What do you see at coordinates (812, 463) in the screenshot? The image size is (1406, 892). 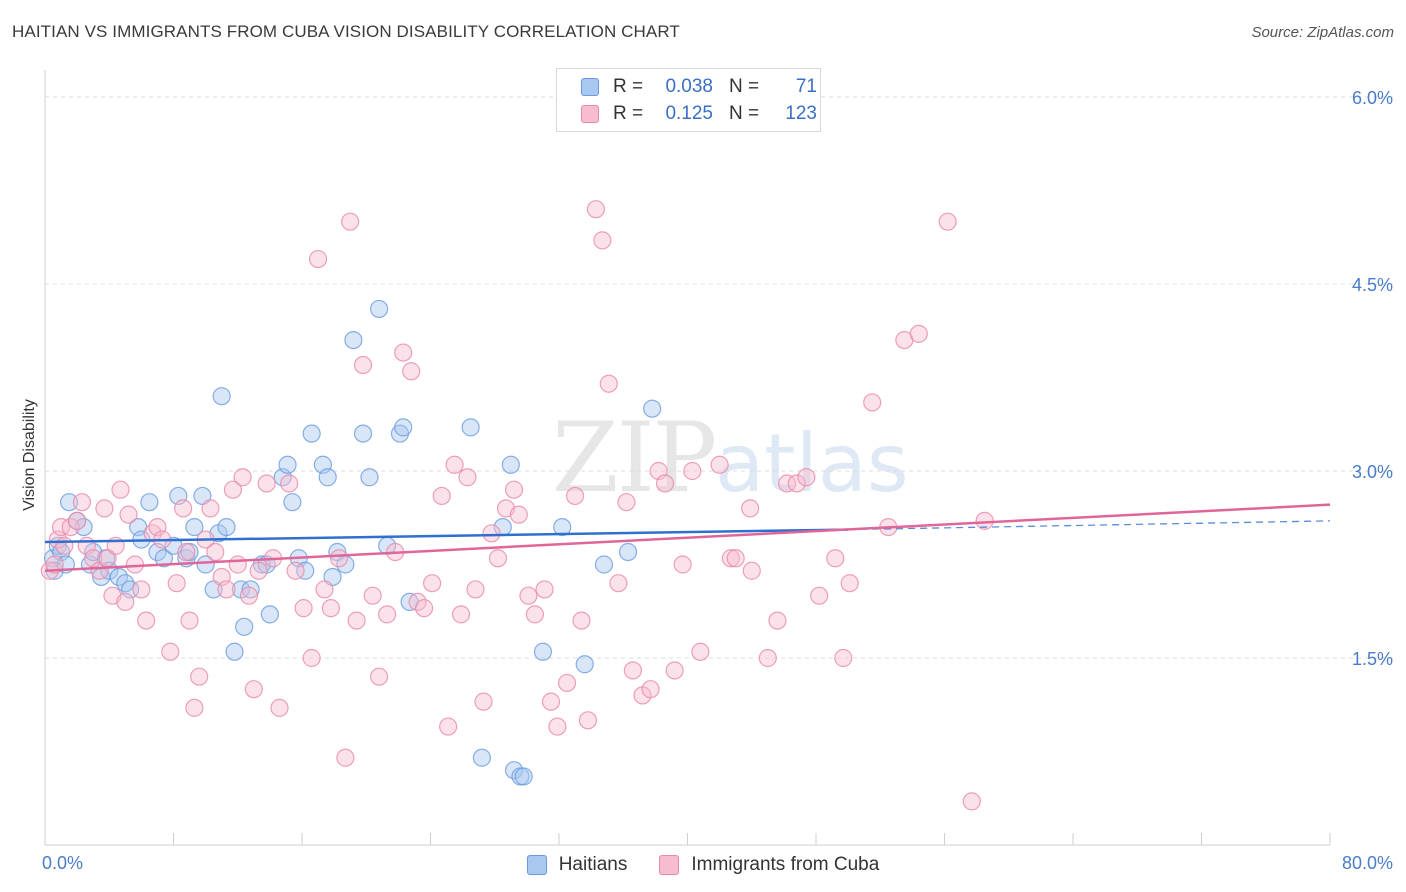 I see `watermark-atlas: atlas` at bounding box center [812, 463].